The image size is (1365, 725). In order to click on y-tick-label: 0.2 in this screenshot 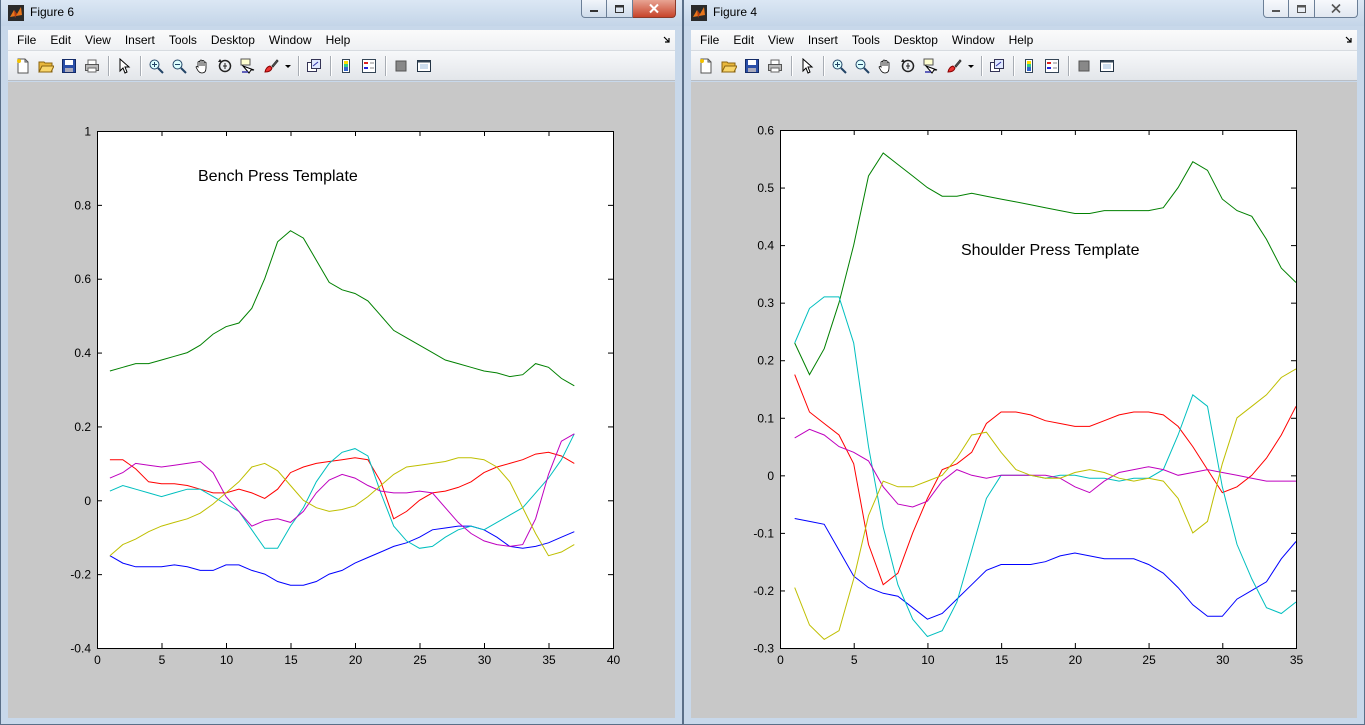, I will do `click(82, 427)`.